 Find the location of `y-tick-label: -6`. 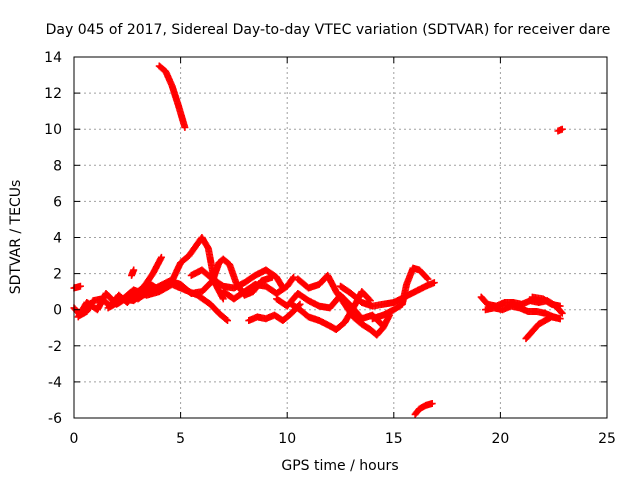

y-tick-label: -6 is located at coordinates (55, 419).